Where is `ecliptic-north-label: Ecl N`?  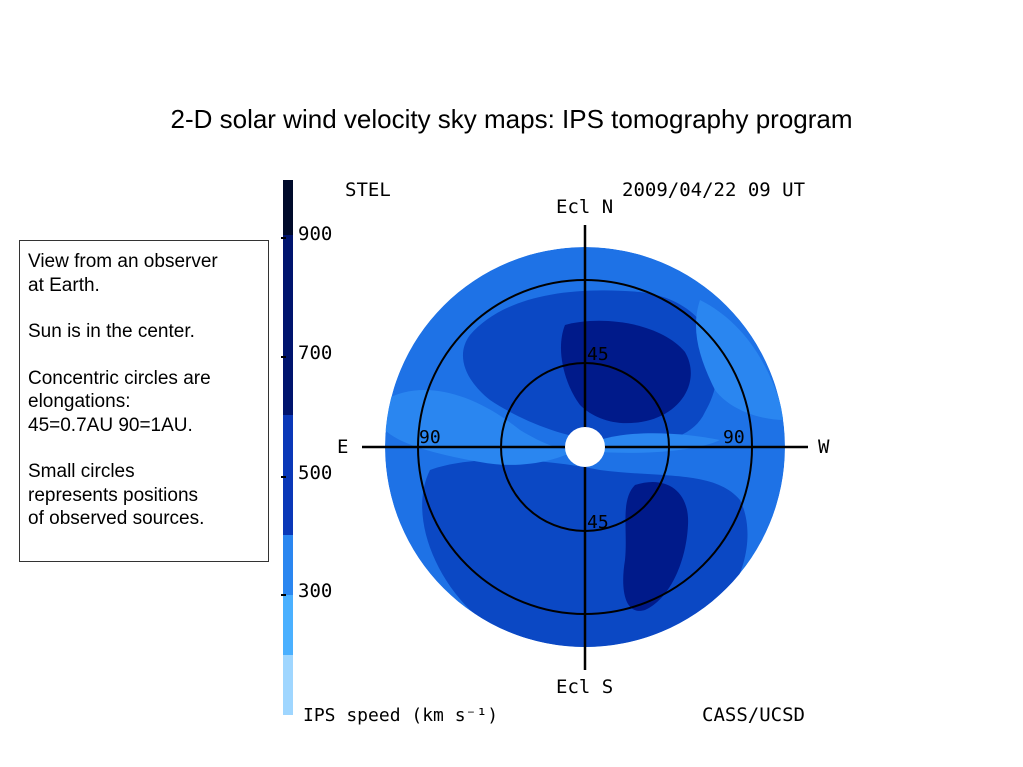
ecliptic-north-label: Ecl N is located at coordinates (584, 207).